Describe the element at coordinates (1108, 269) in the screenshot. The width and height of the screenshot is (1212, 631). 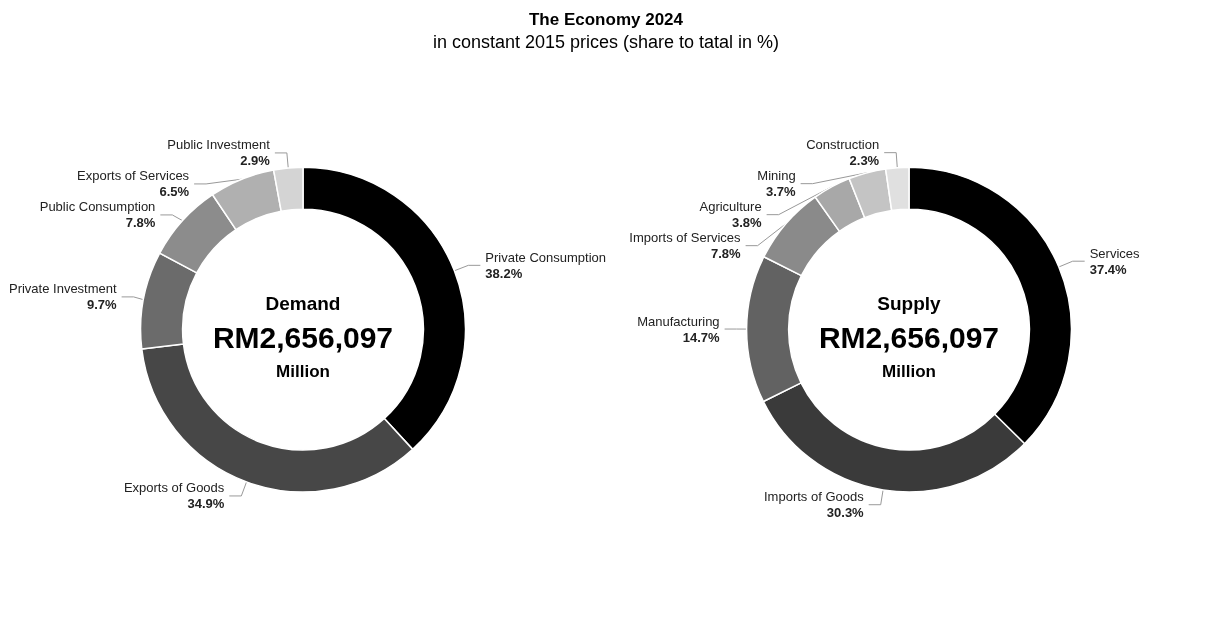
I see `data-label: 37.4%` at that location.